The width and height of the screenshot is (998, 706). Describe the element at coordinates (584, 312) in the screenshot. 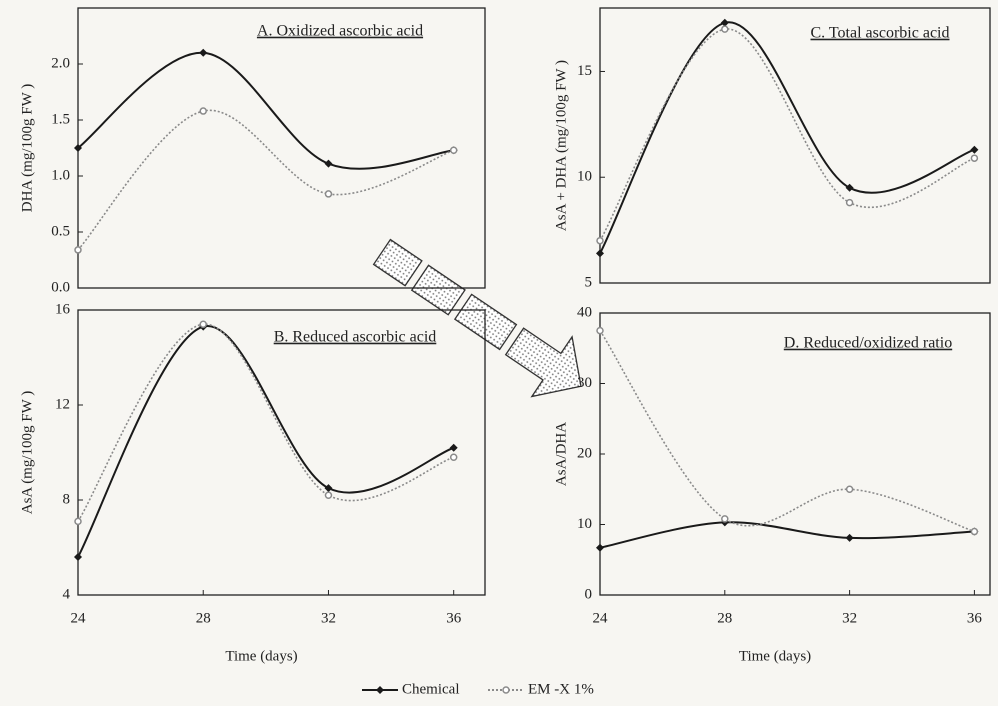

I see `y-tick-label: 40` at that location.